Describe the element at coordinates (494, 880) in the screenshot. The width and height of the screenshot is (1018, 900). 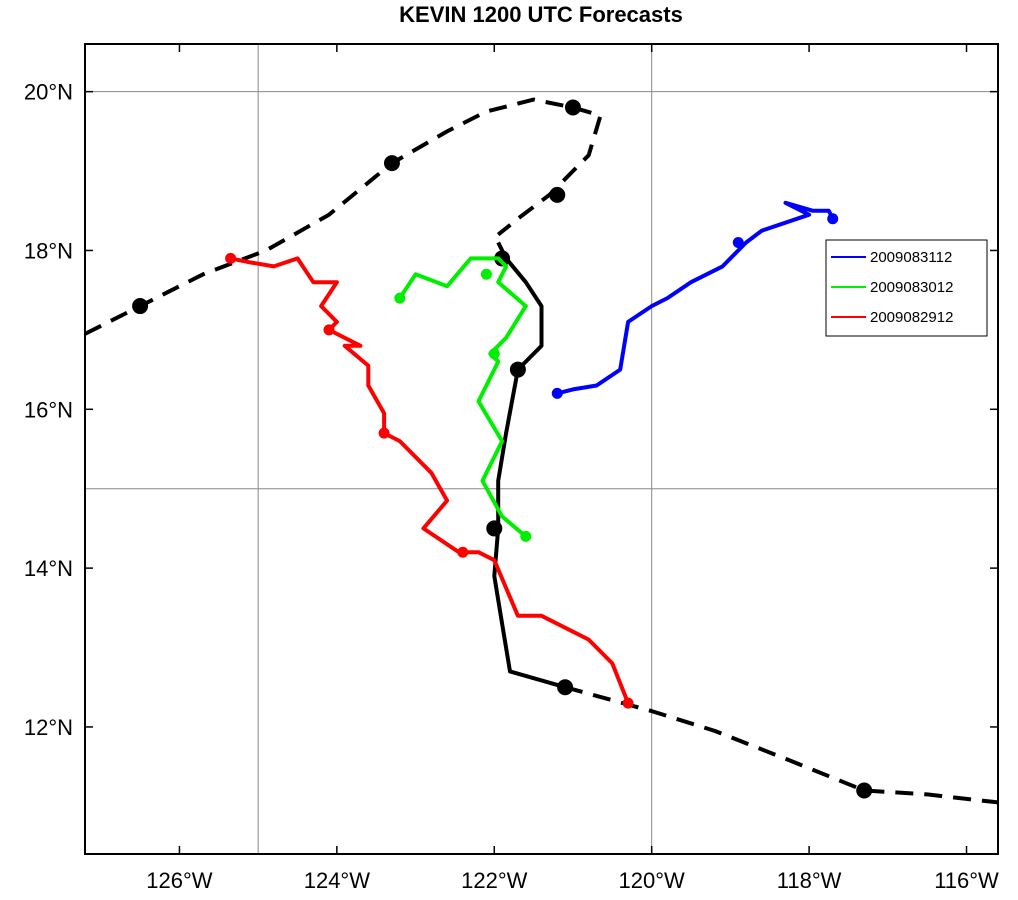
I see `x-tick-label: 122°W` at that location.